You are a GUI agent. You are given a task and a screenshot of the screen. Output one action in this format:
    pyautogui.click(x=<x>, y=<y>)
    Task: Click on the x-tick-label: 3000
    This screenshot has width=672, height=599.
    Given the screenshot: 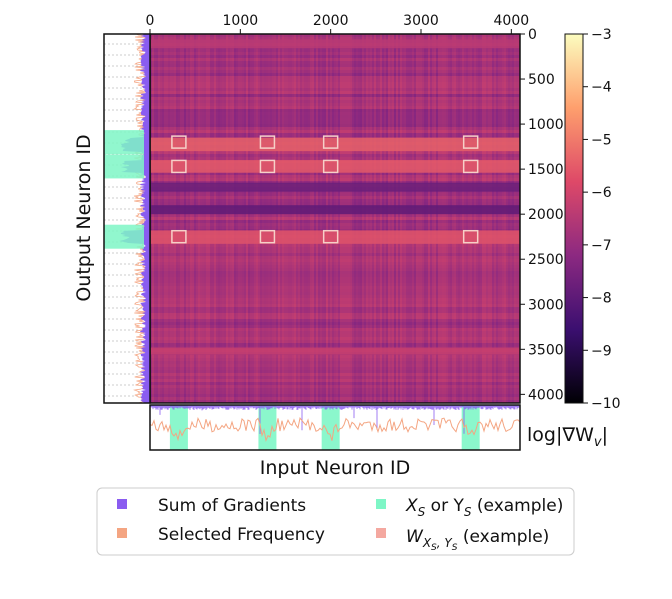 What is the action you would take?
    pyautogui.click(x=421, y=21)
    